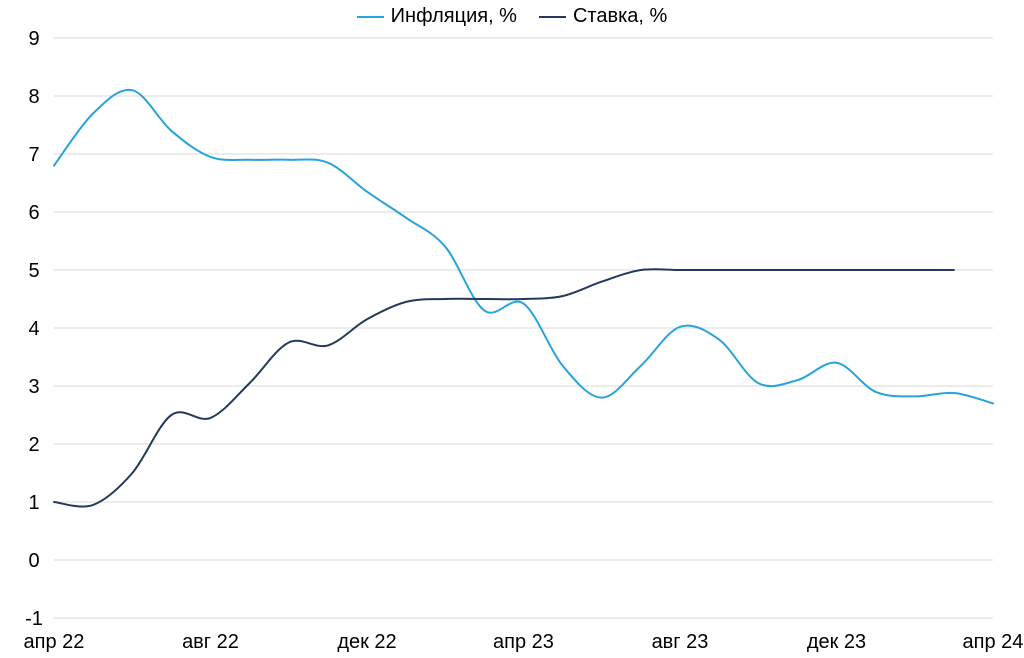  What do you see at coordinates (370, 16) in the screenshot?
I see `inflation-line-swatch-icon` at bounding box center [370, 16].